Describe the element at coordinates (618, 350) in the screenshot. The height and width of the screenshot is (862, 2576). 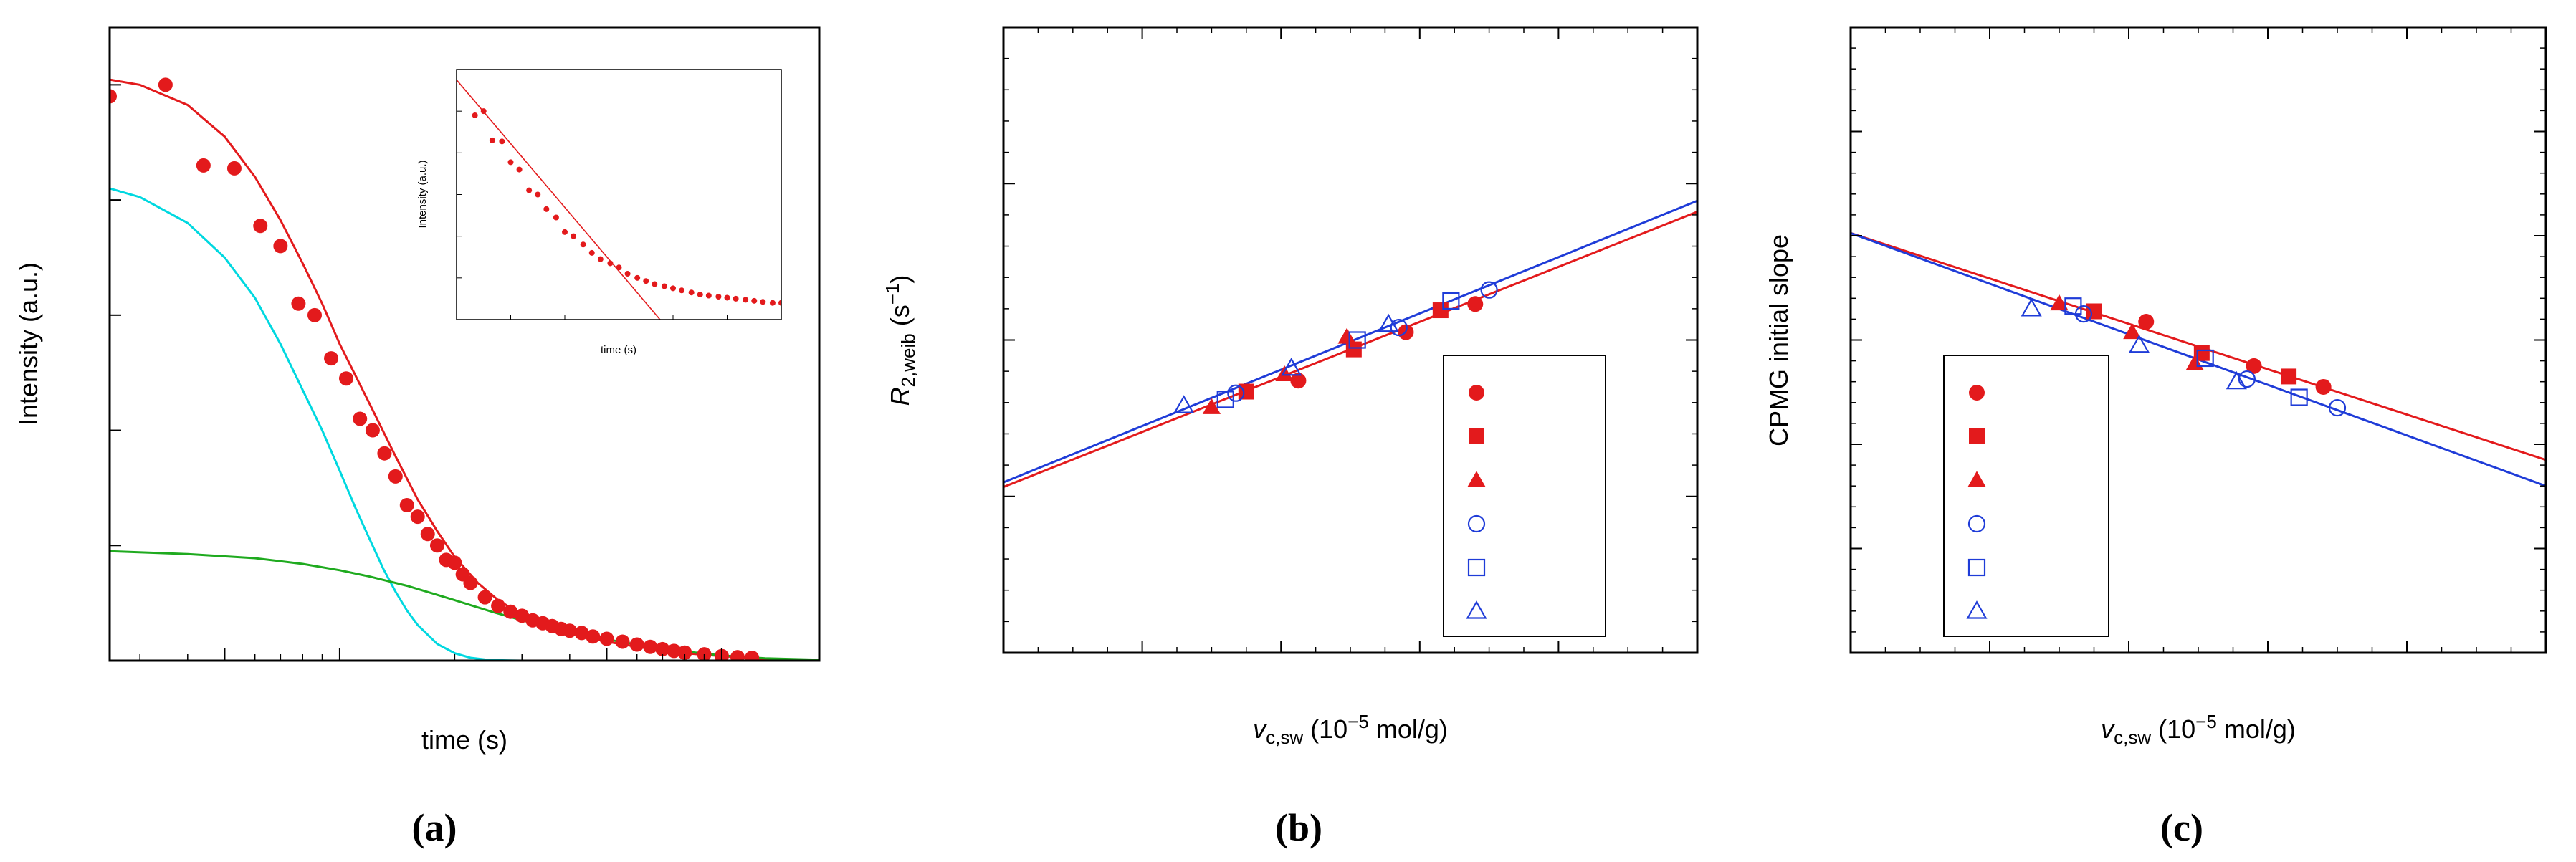
I see `inset-xlabel: time (s)` at that location.